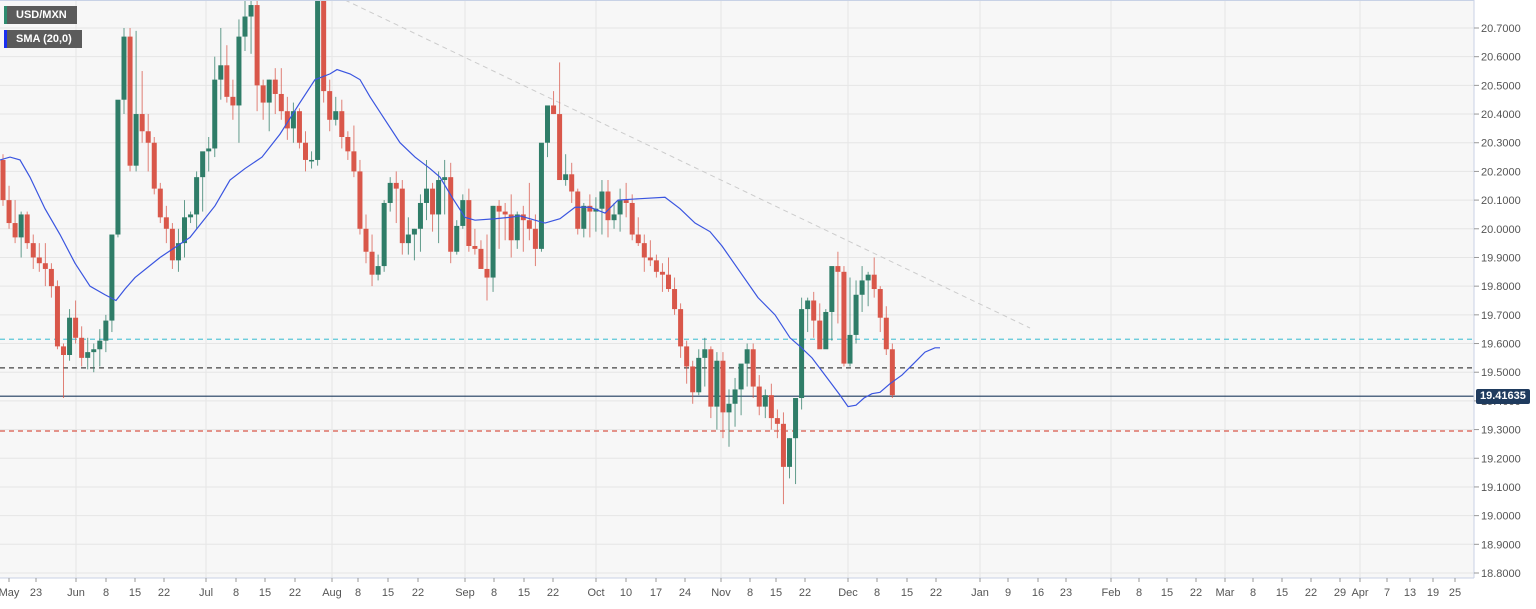 This screenshot has height=609, width=1536. What do you see at coordinates (1455, 593) in the screenshot?
I see `x-tick-label: 25` at bounding box center [1455, 593].